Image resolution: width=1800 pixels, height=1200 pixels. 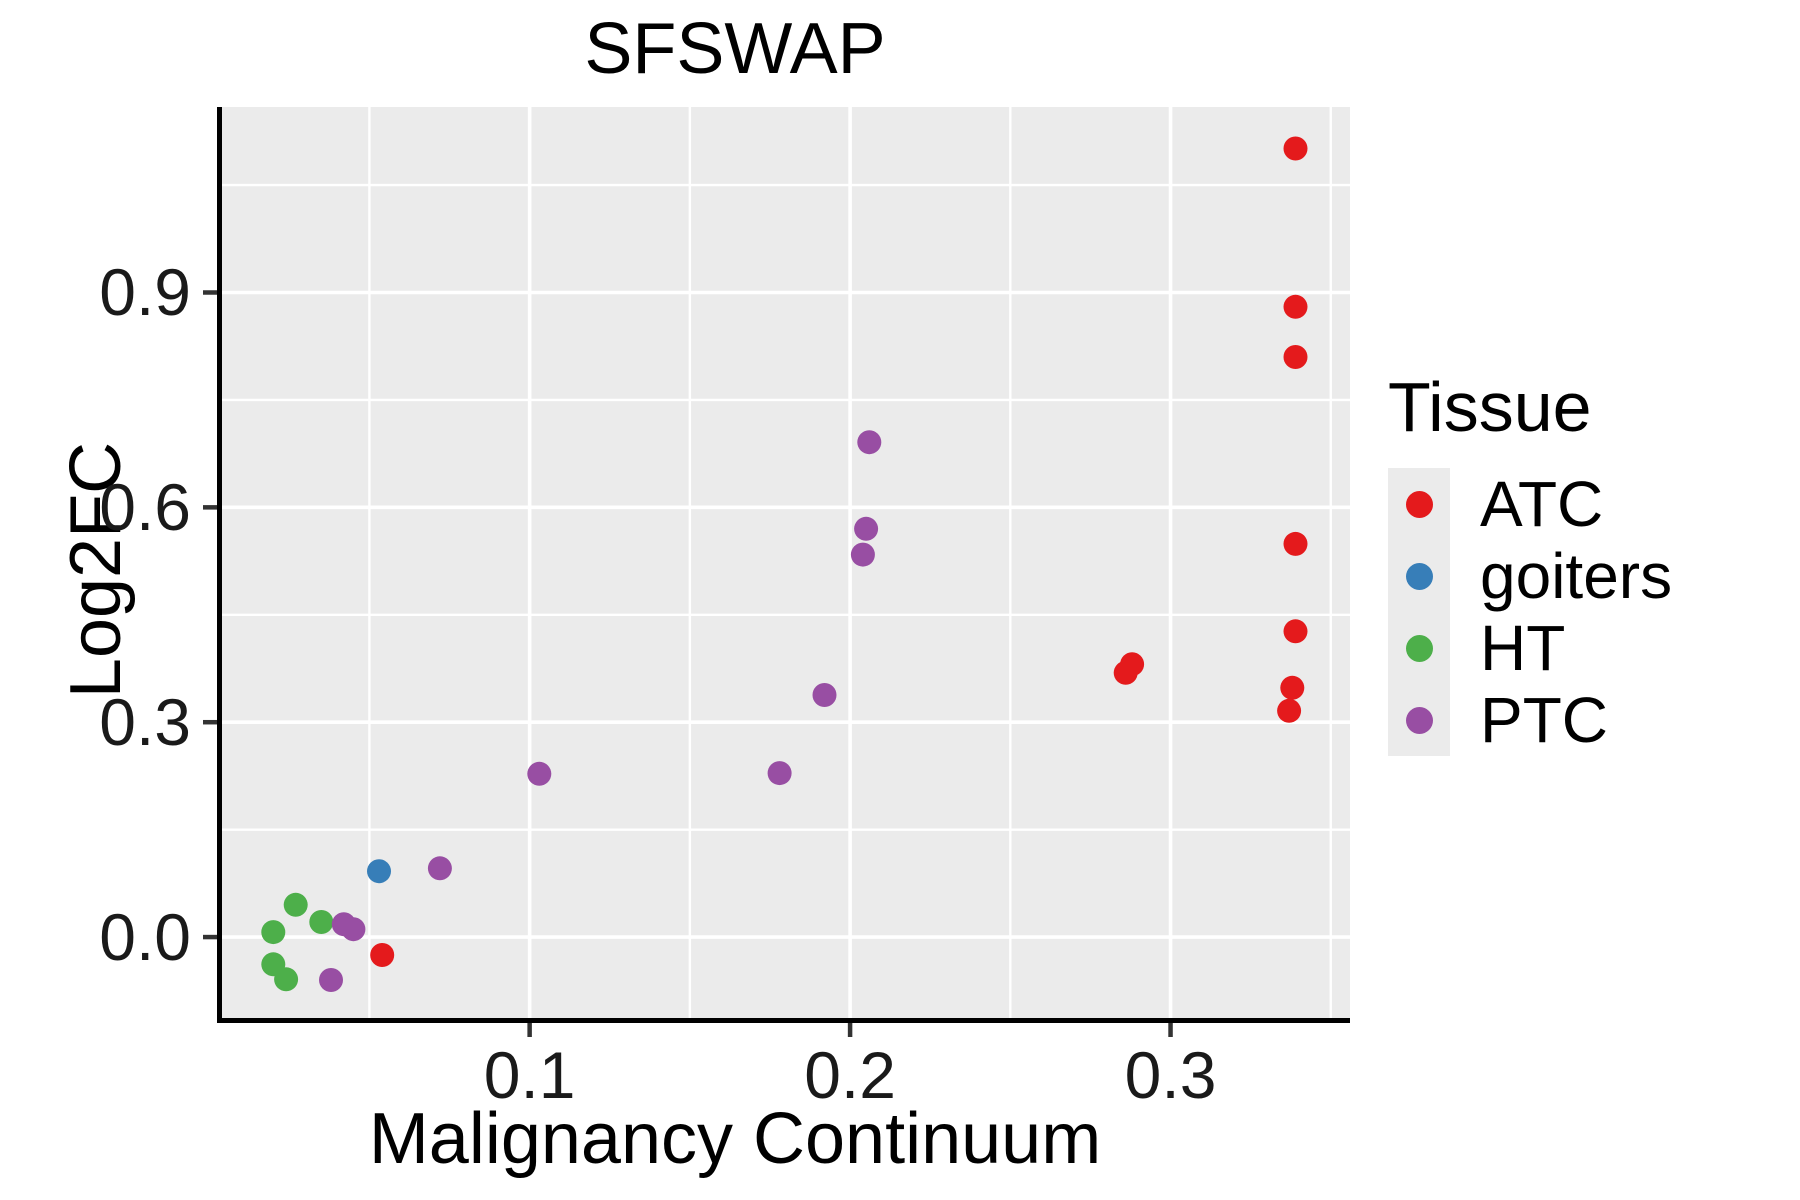 I want to click on ptc-point-marker-icon, so click(x=1419, y=720).